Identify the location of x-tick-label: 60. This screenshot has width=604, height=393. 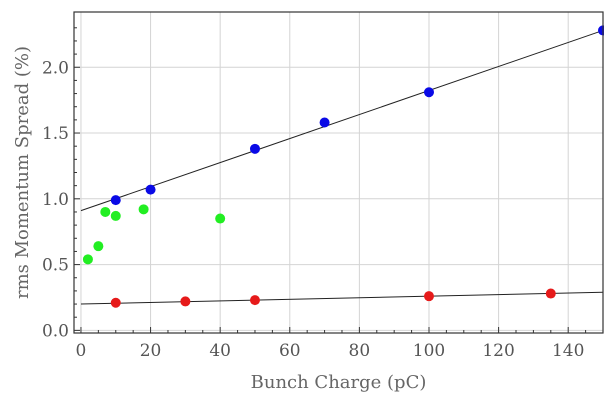
(290, 351).